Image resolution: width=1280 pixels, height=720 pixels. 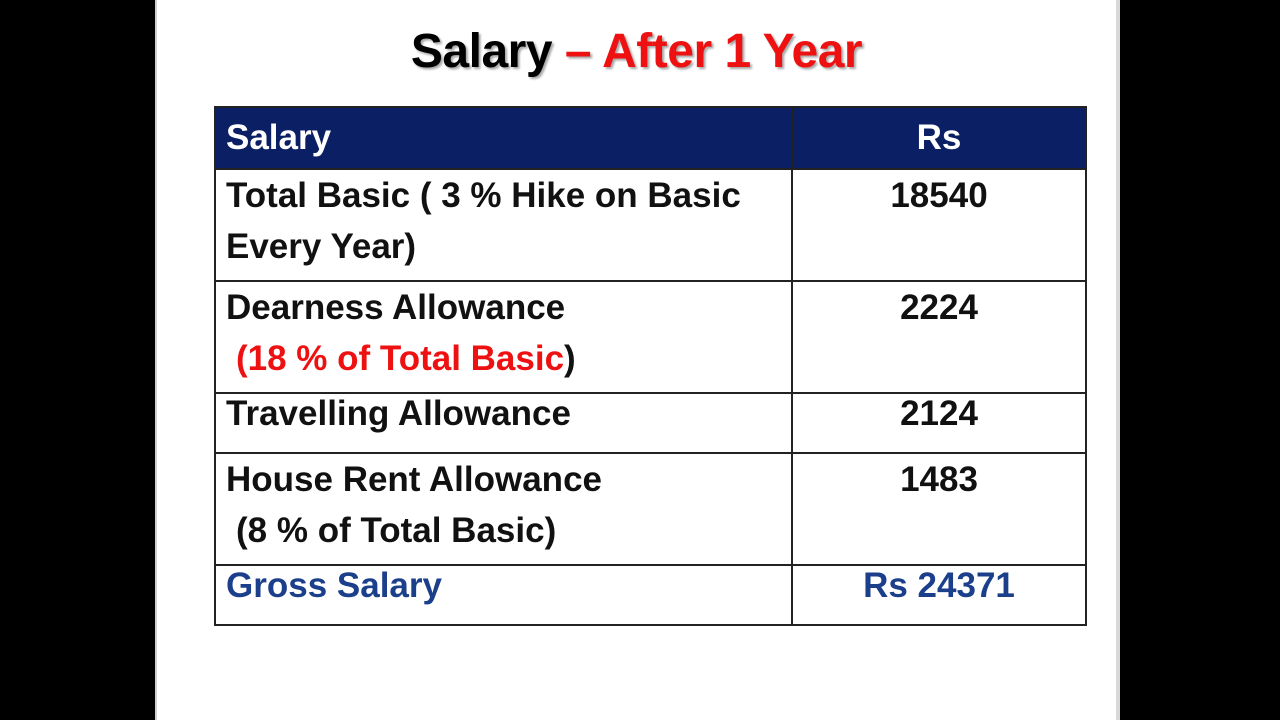 I want to click on table-header-row: Salary Rs, so click(x=650, y=138).